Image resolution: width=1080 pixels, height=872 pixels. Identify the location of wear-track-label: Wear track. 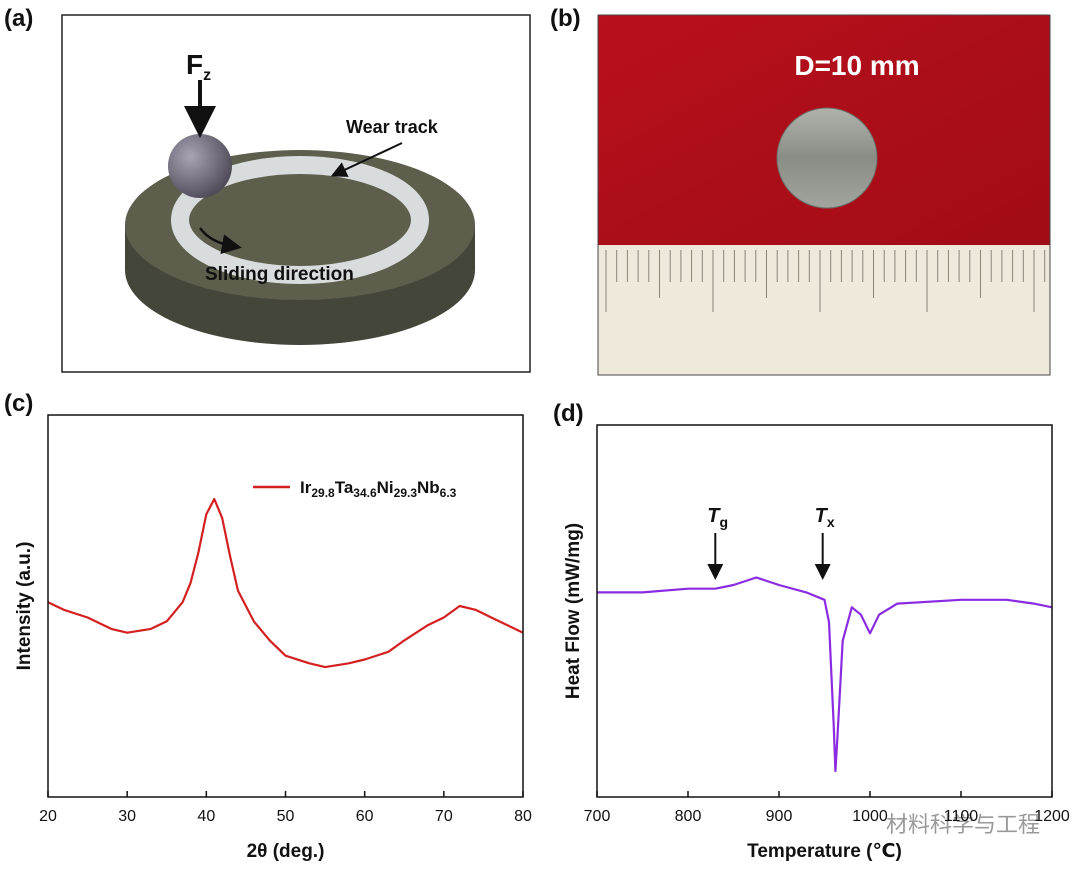
(392, 127).